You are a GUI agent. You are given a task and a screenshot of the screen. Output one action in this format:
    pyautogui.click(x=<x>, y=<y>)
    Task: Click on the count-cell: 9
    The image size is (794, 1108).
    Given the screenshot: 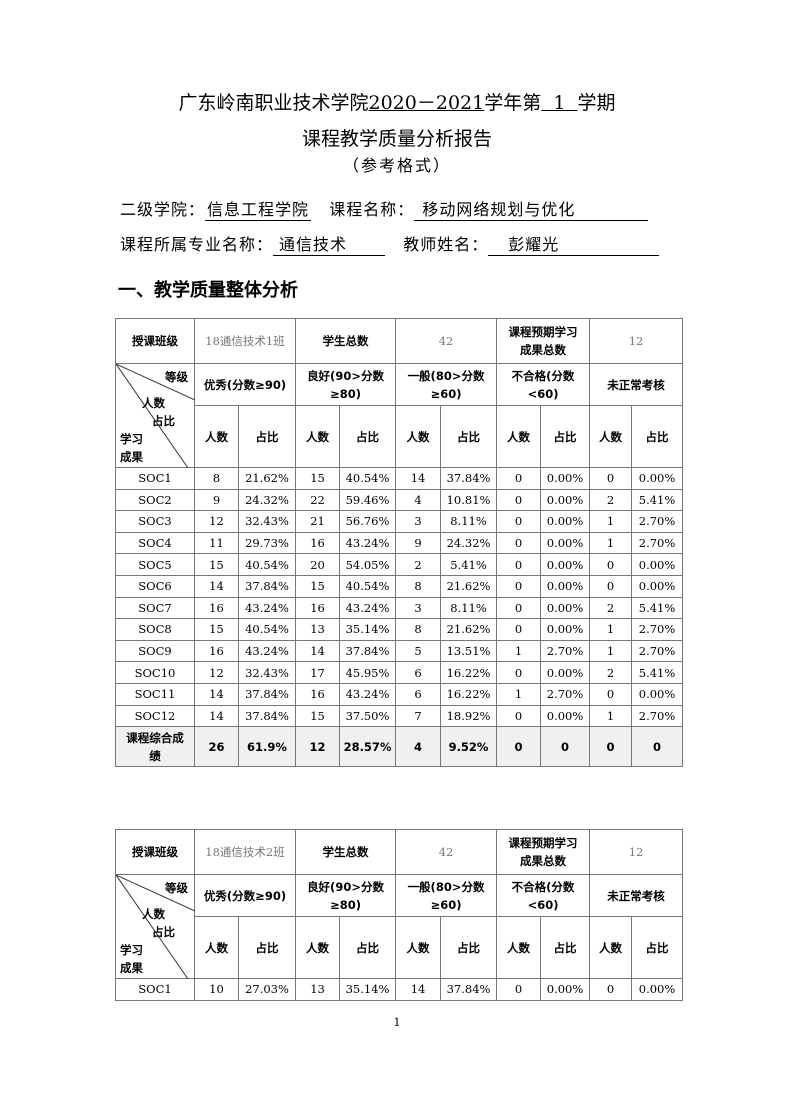 What is the action you would take?
    pyautogui.click(x=418, y=543)
    